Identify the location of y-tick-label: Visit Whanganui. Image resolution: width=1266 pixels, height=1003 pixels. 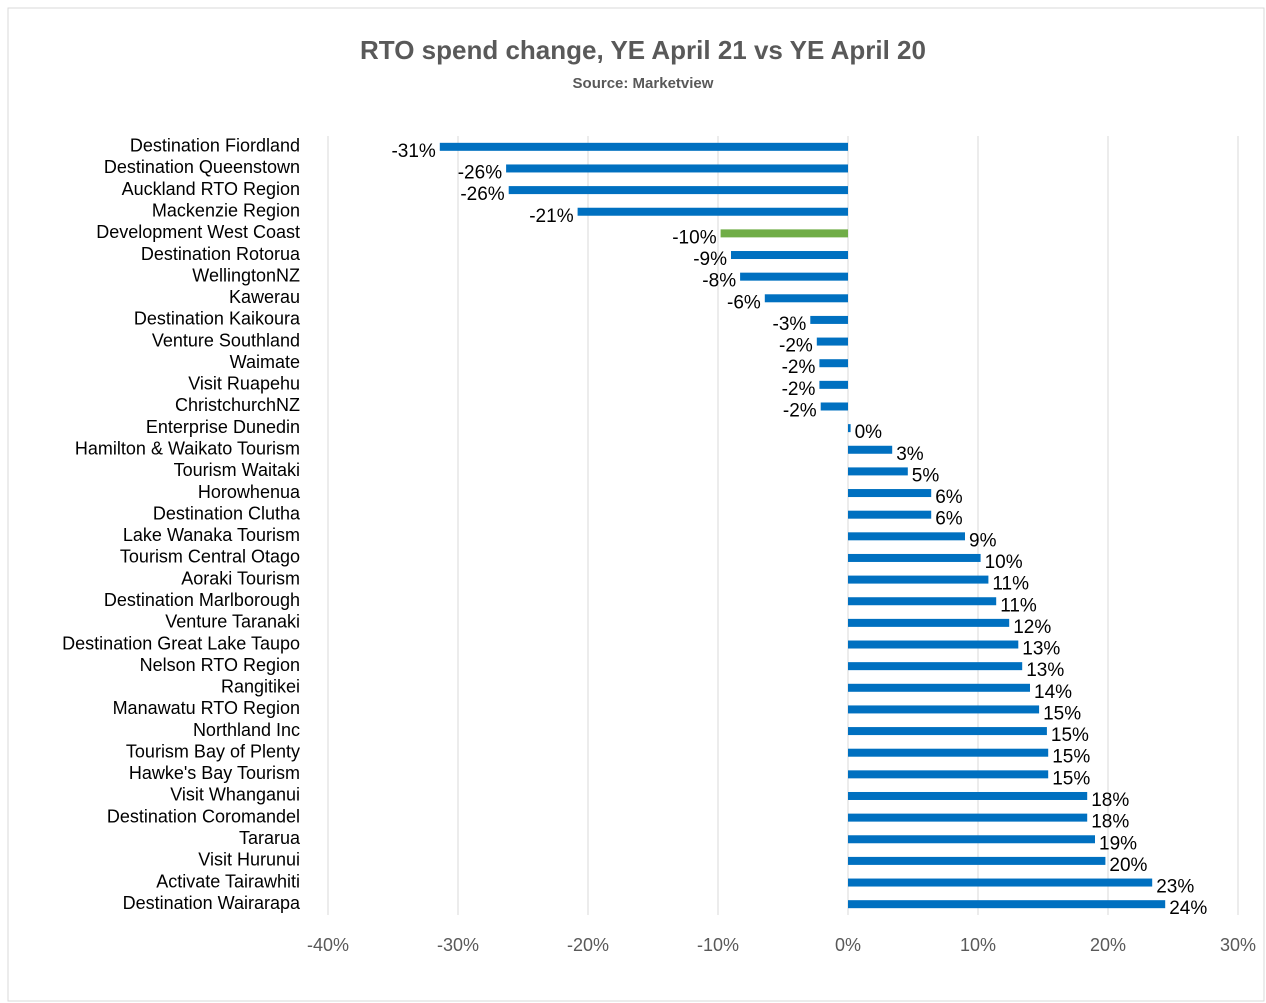
(235, 795).